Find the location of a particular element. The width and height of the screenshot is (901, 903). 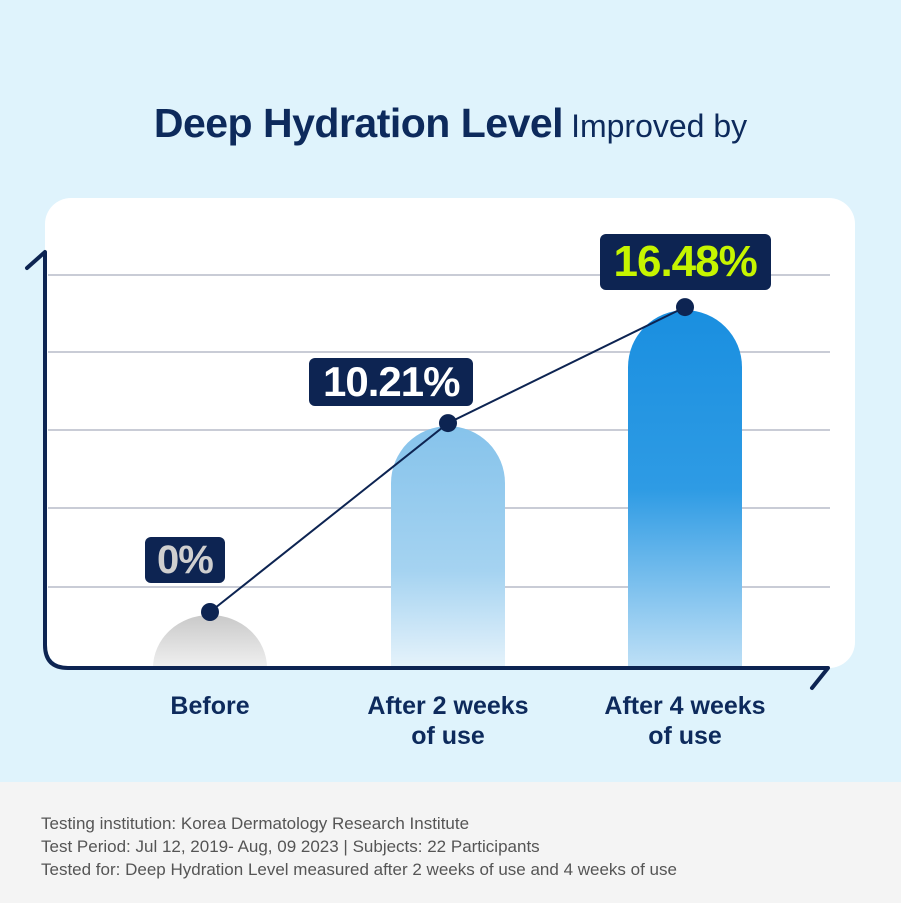

x-label-line: After 4 weeks is located at coordinates (685, 706).